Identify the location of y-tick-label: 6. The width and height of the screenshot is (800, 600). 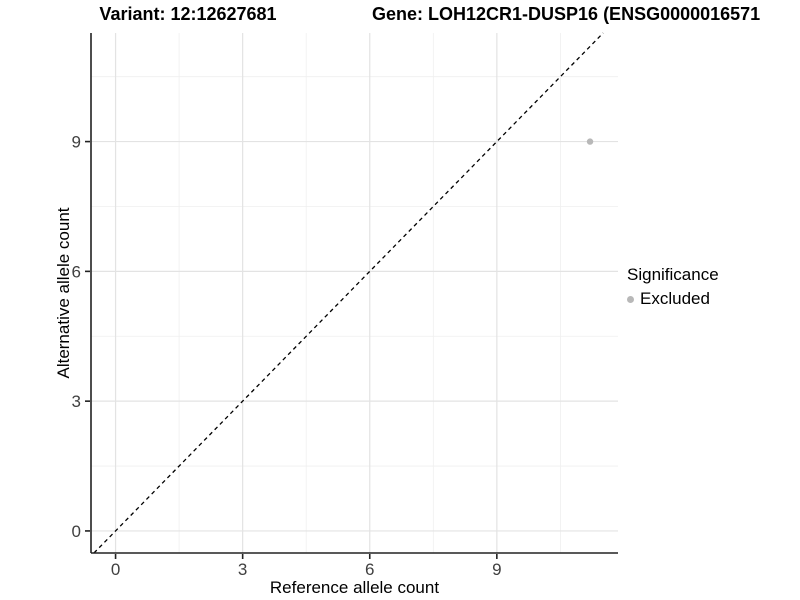
(76, 271).